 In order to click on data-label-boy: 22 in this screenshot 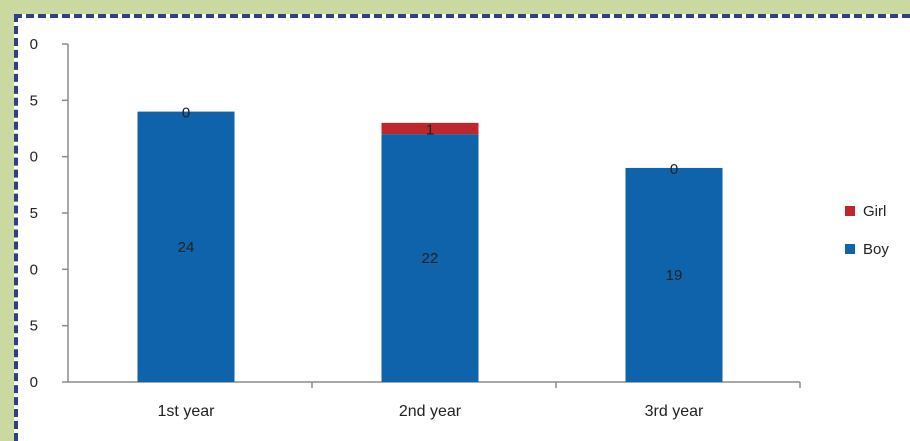, I will do `click(430, 258)`.